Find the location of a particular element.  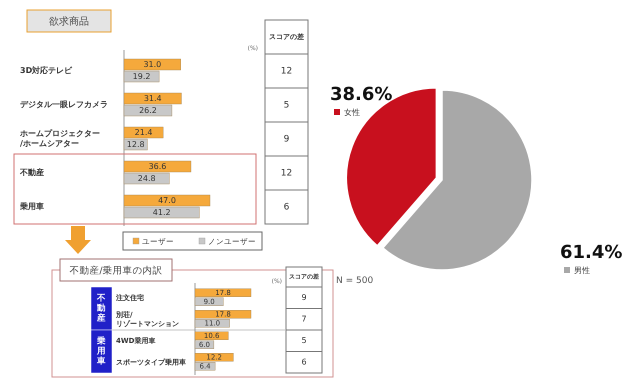

data-label: 31.0 is located at coordinates (152, 65).